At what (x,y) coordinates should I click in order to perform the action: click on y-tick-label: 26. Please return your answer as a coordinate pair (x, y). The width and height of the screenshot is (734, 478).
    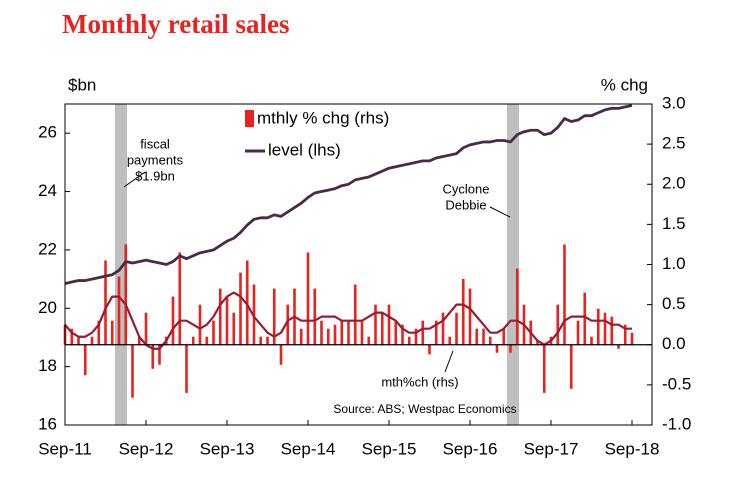
    Looking at the image, I should click on (47, 132).